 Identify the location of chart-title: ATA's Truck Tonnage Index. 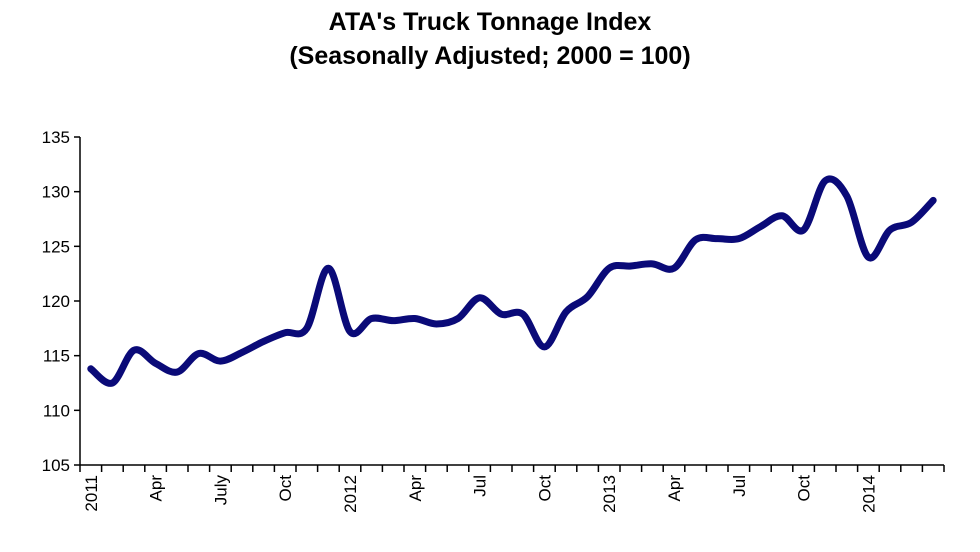
(490, 22).